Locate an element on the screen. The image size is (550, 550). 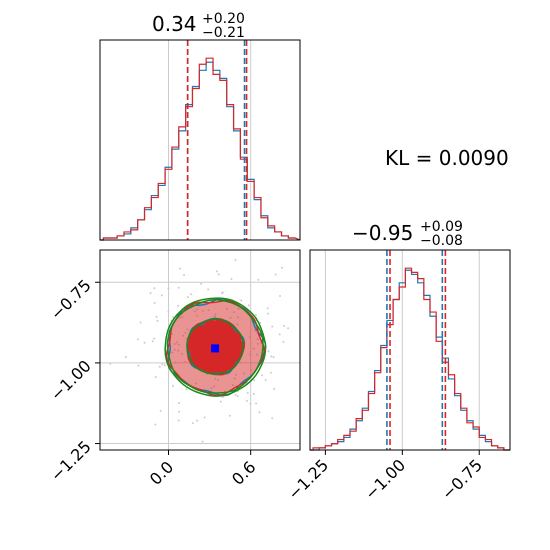
p2-grid is located at coordinates (402, 350).